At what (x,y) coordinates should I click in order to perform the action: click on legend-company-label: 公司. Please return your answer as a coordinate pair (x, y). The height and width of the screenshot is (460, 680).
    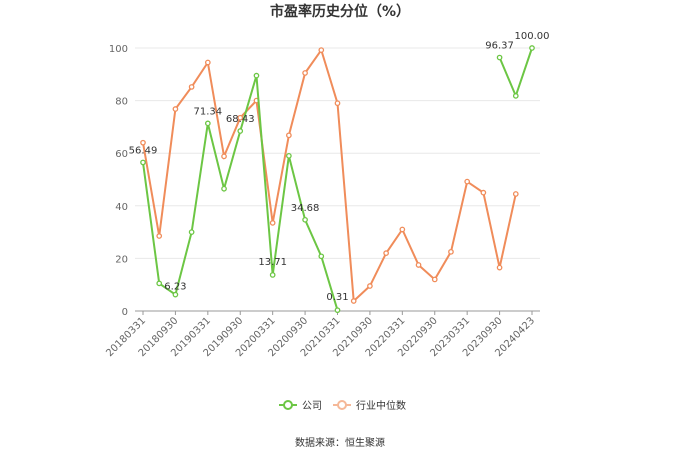
    Looking at the image, I should click on (312, 406).